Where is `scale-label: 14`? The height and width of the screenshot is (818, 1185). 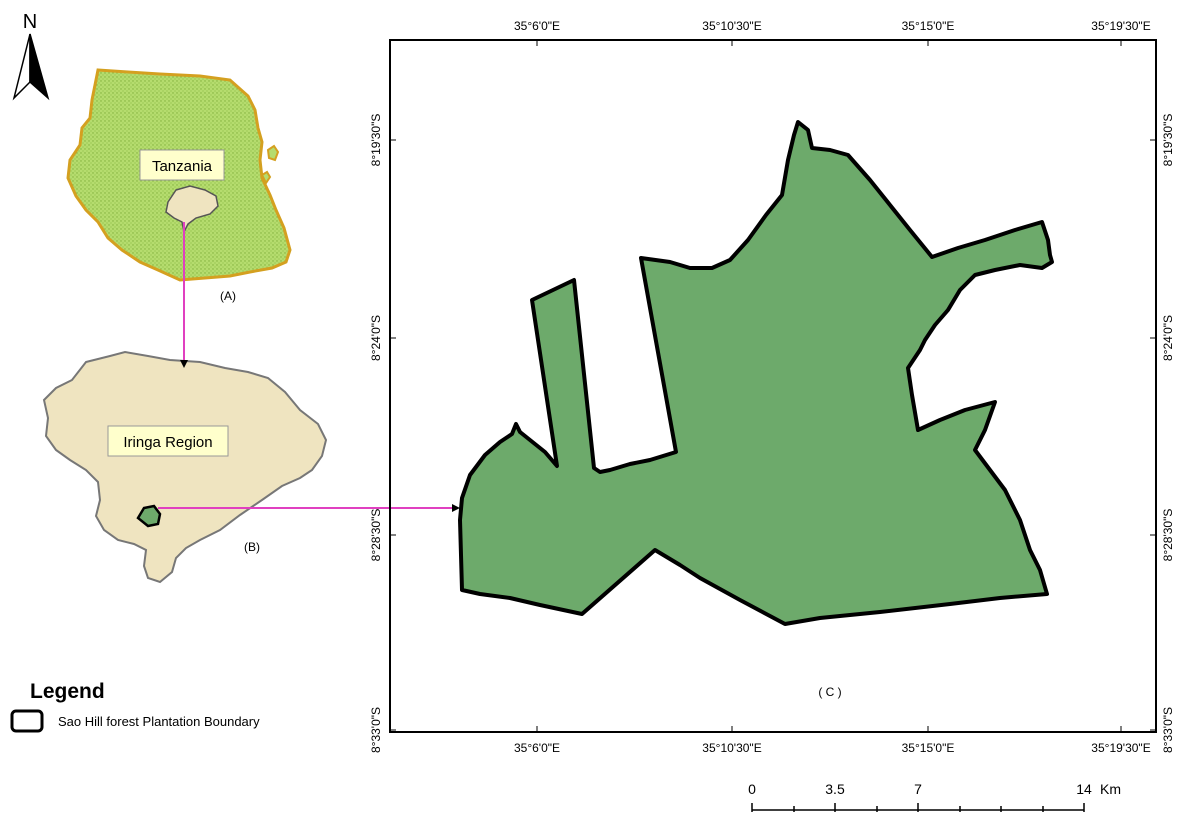
scale-label: 14 is located at coordinates (1084, 789).